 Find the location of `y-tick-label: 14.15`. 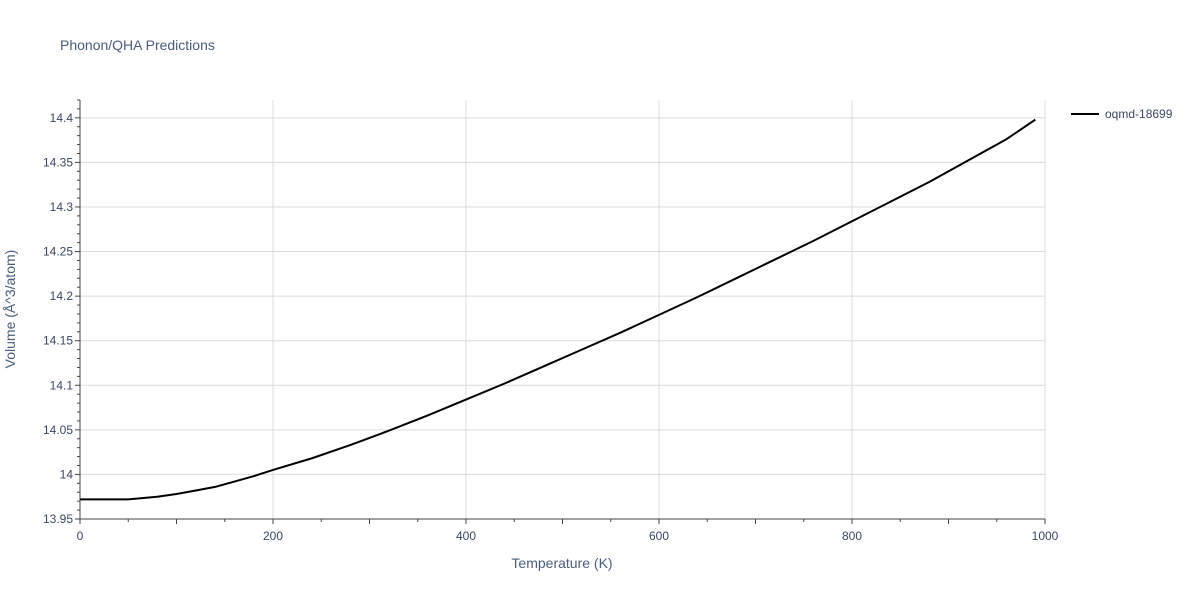

y-tick-label: 14.15 is located at coordinates (58, 341).